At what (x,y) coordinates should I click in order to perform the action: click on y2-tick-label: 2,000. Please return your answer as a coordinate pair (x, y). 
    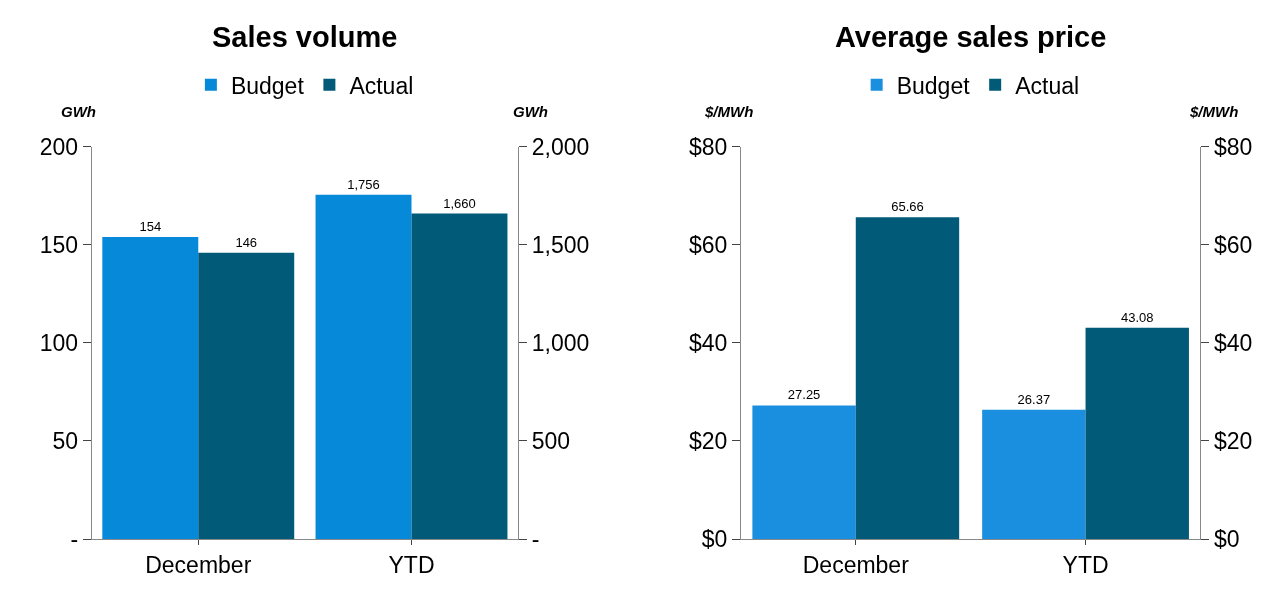
    Looking at the image, I should click on (560, 146).